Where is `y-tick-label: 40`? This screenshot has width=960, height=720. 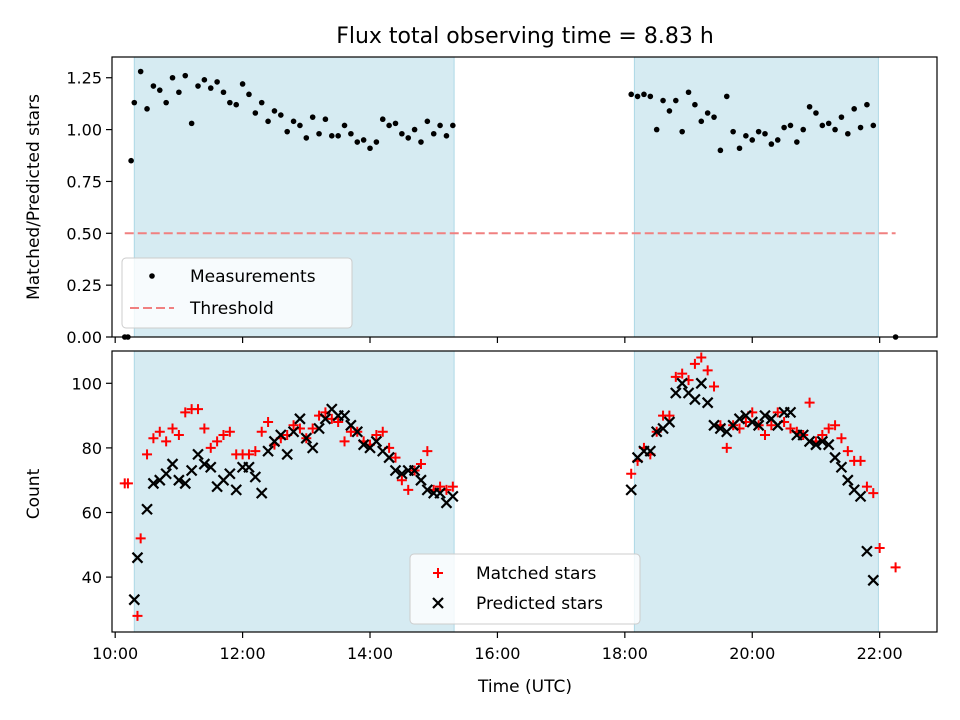 y-tick-label: 40 is located at coordinates (92, 577).